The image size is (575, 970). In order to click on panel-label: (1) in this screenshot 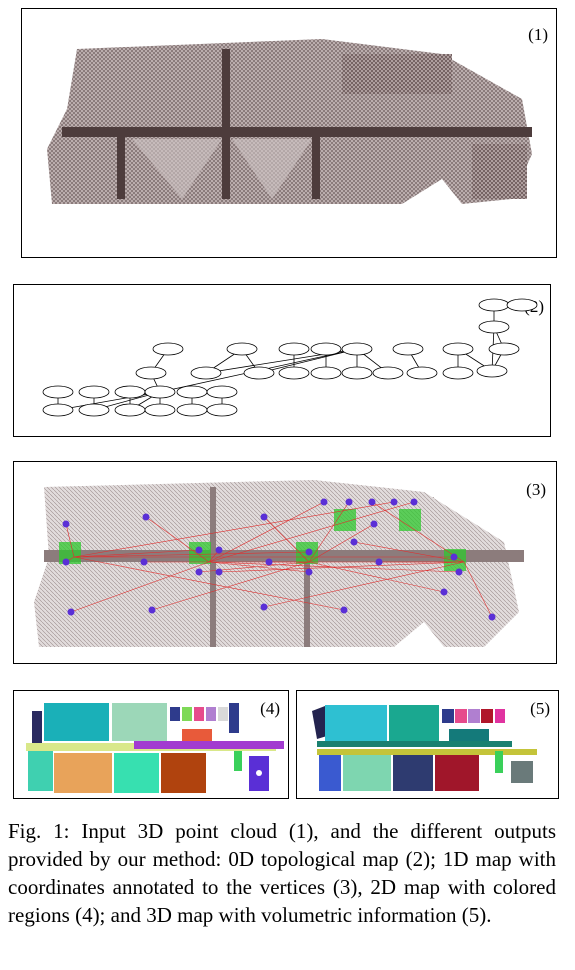, I will do `click(538, 34)`.